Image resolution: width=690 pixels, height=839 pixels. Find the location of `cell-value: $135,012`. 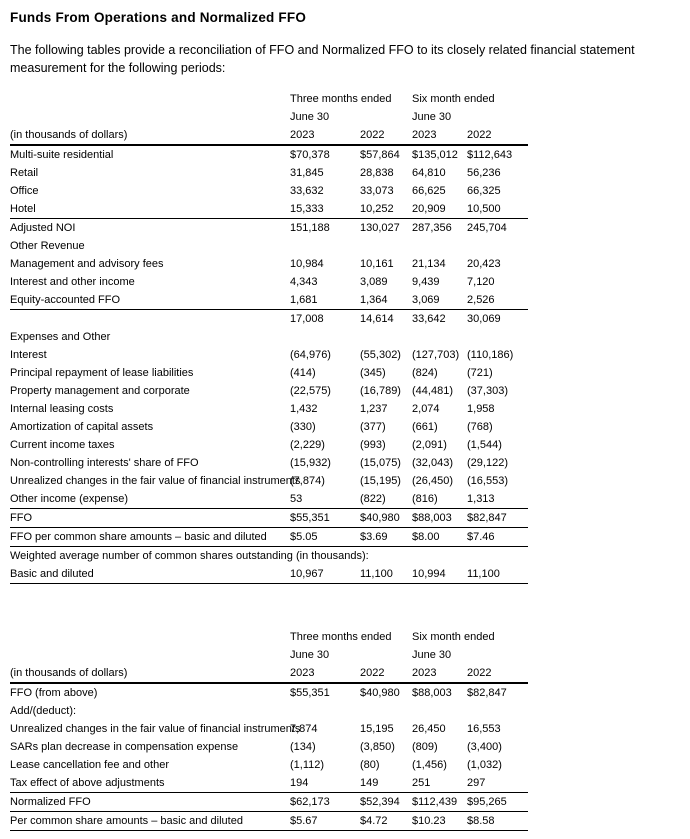

cell-value: $135,012 is located at coordinates (435, 155).